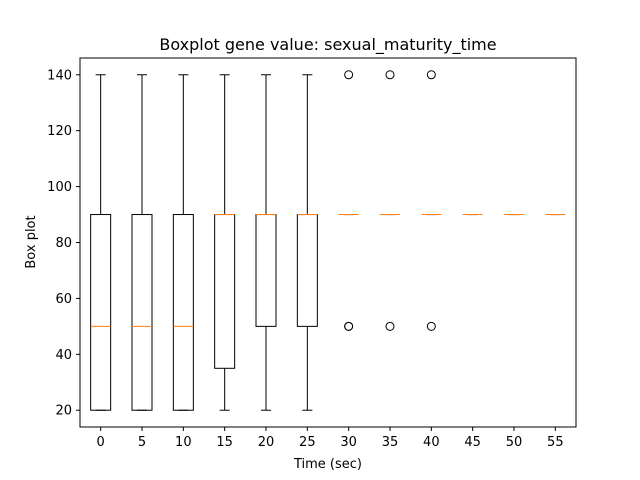 The width and height of the screenshot is (640, 480). What do you see at coordinates (59, 131) in the screenshot?
I see `y-tick-label: 120` at bounding box center [59, 131].